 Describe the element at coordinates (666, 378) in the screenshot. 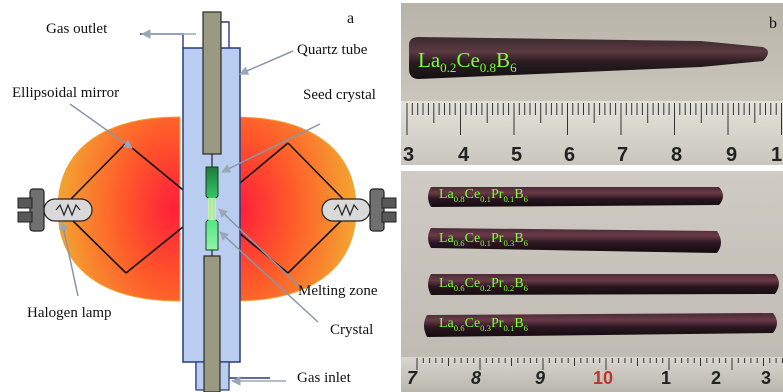

I see `ruler-bottom-number: 1` at that location.